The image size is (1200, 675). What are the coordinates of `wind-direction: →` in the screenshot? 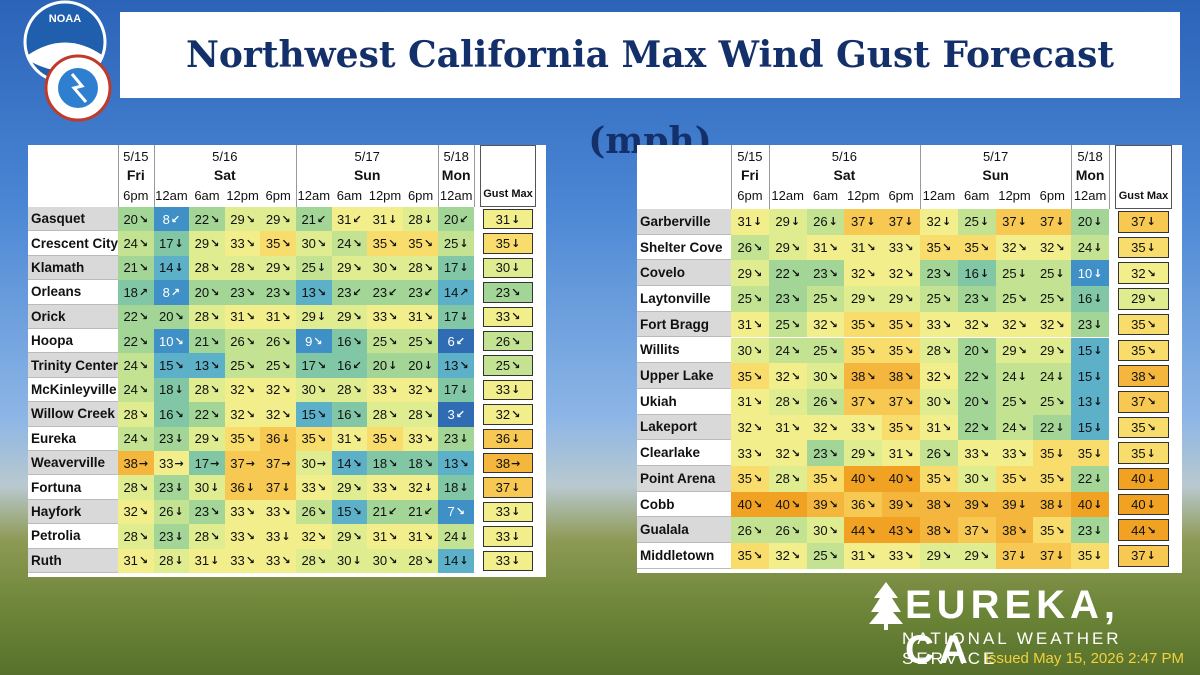 It's located at (286, 463).